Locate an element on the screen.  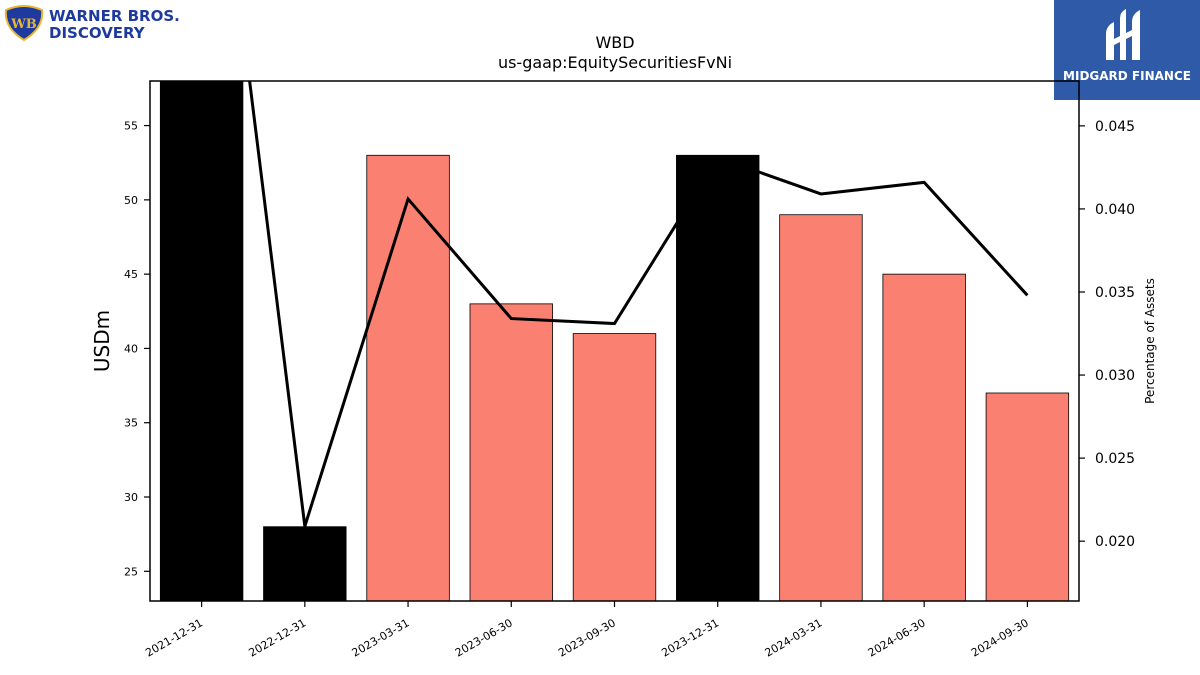
y-tick-label: 50 is located at coordinates (131, 200).